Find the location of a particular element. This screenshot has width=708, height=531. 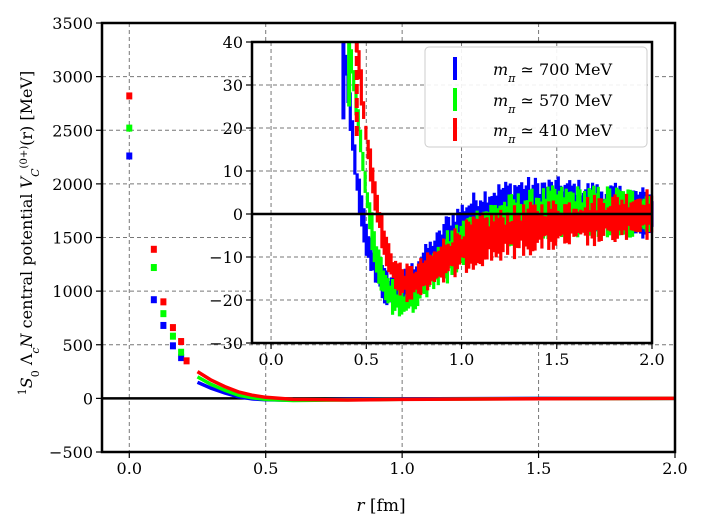

ylabel-spin-sup: 1 is located at coordinates (22, 391).